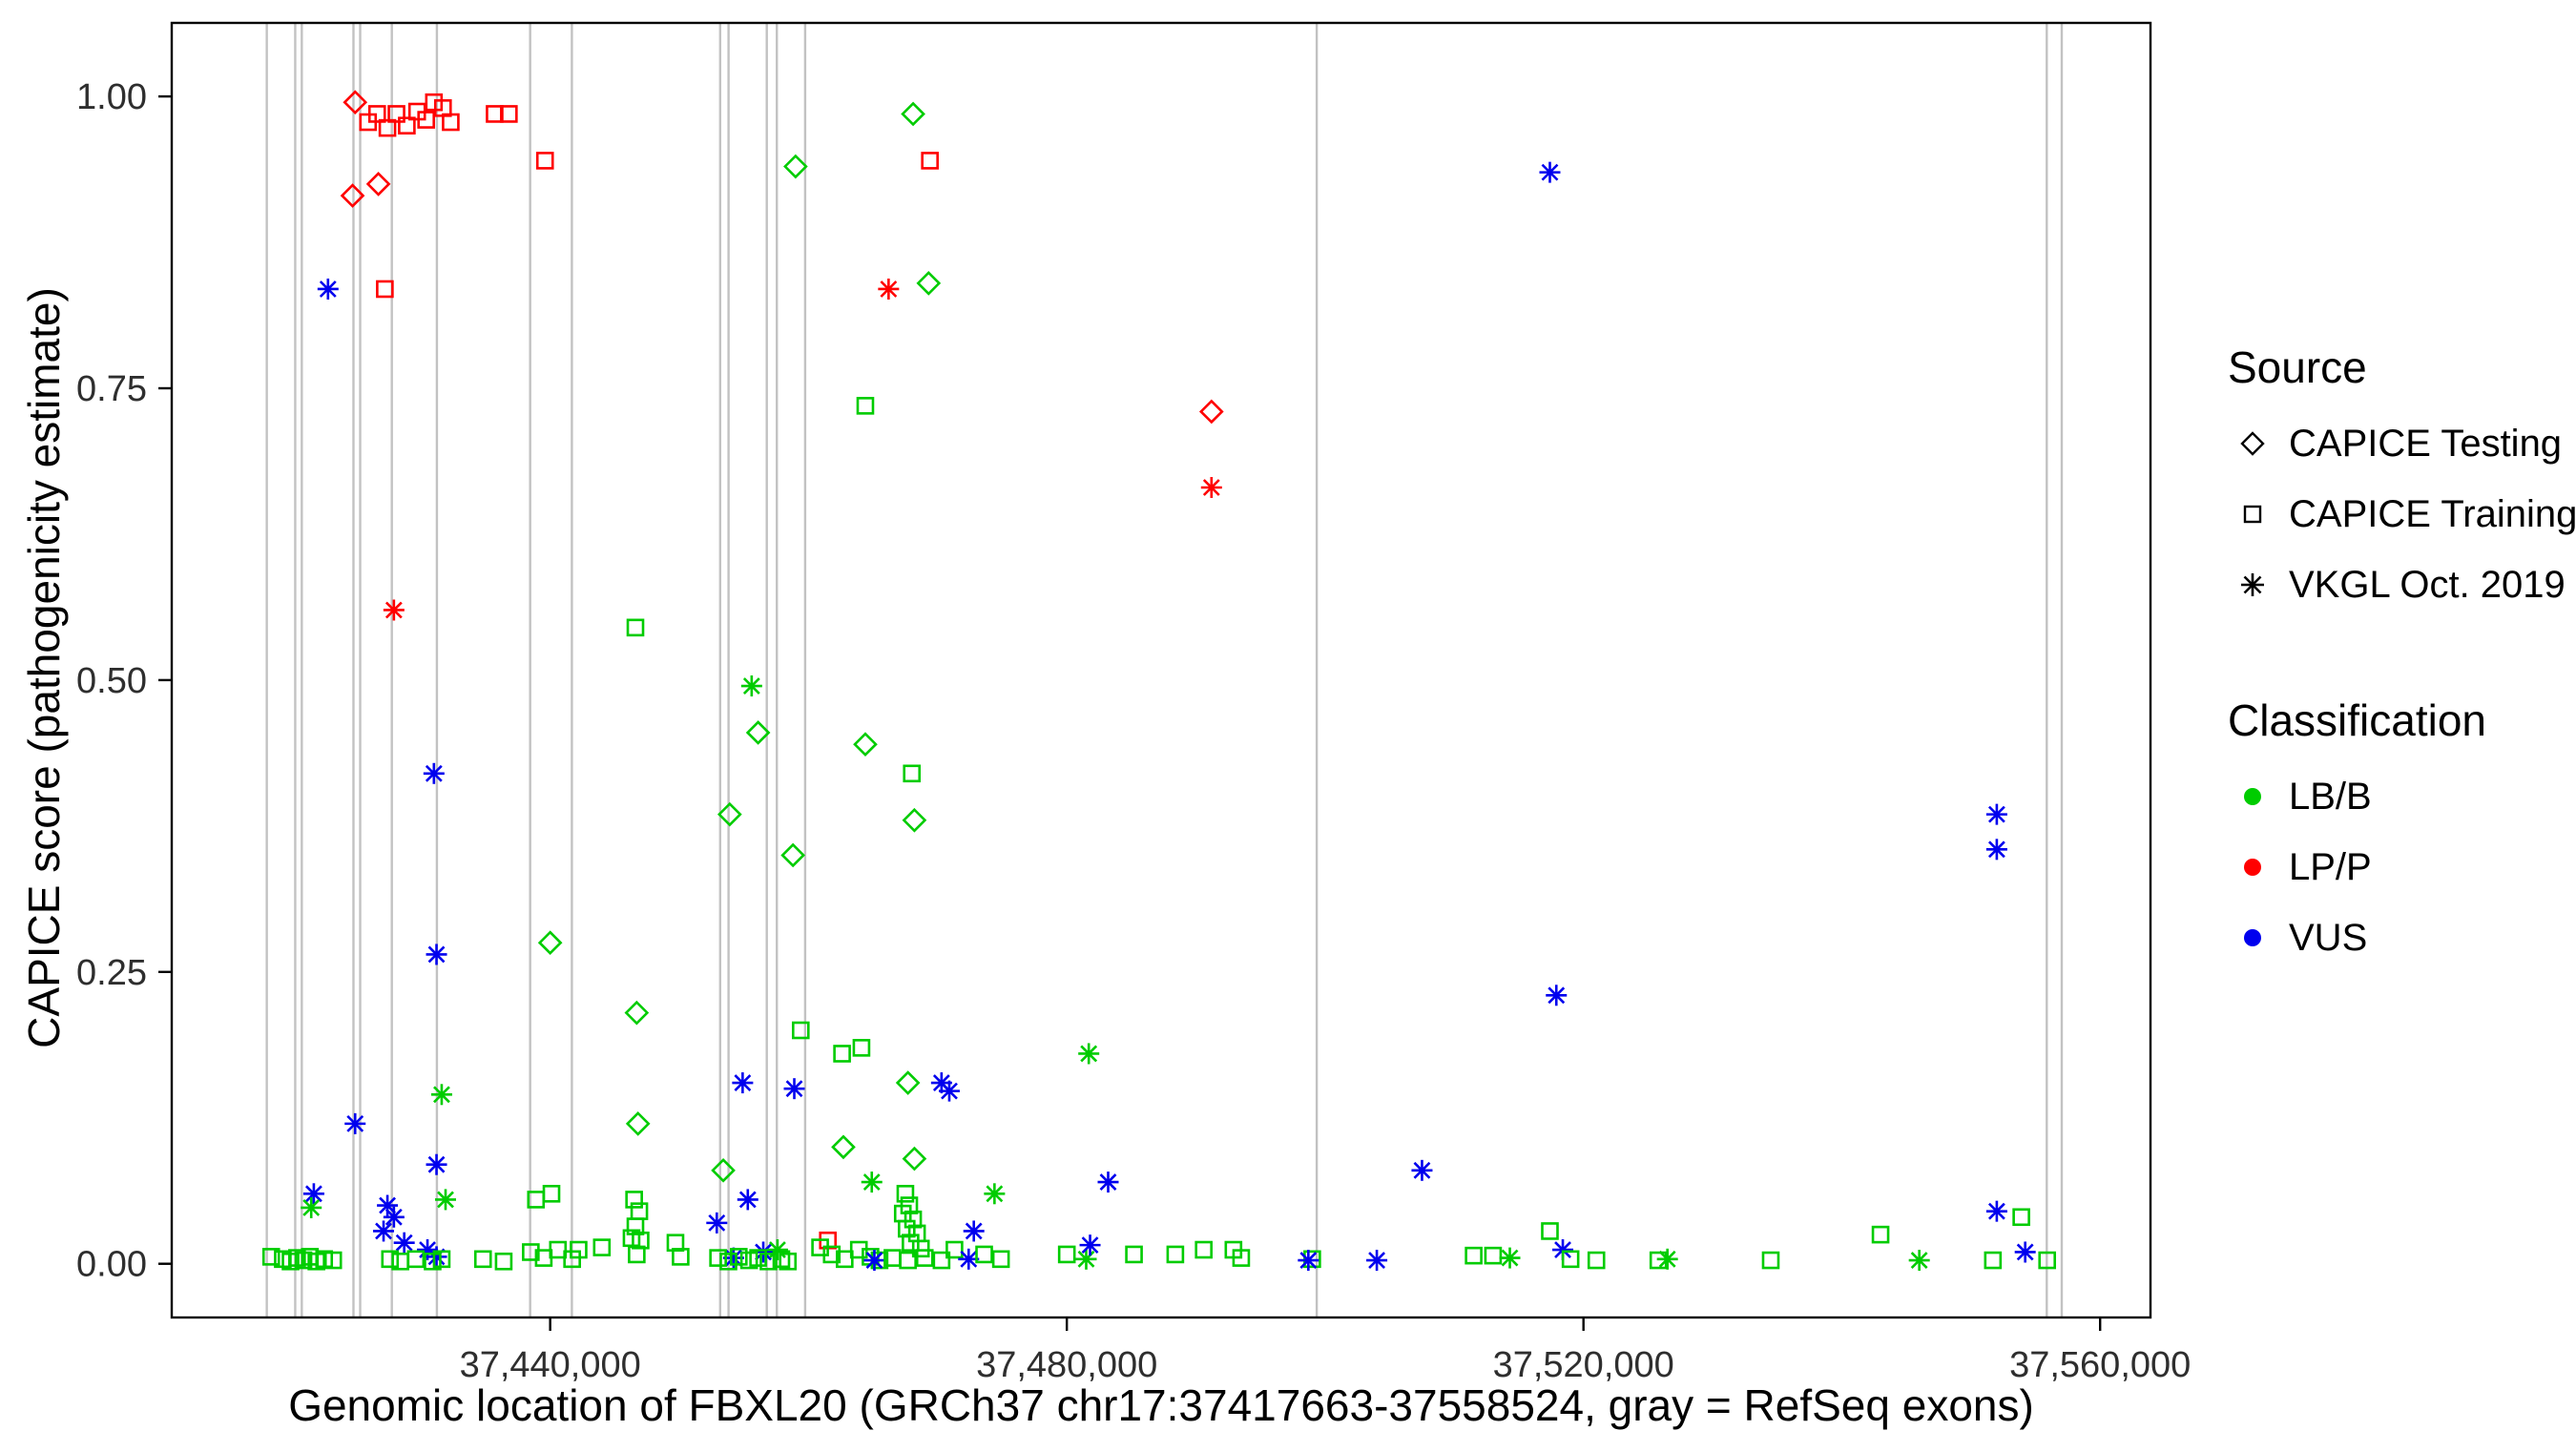 The width and height of the screenshot is (2576, 1431). Describe the element at coordinates (2402, 834) in the screenshot. I see `legend-classification-group: Classification LB/B LP/P VUS` at that location.